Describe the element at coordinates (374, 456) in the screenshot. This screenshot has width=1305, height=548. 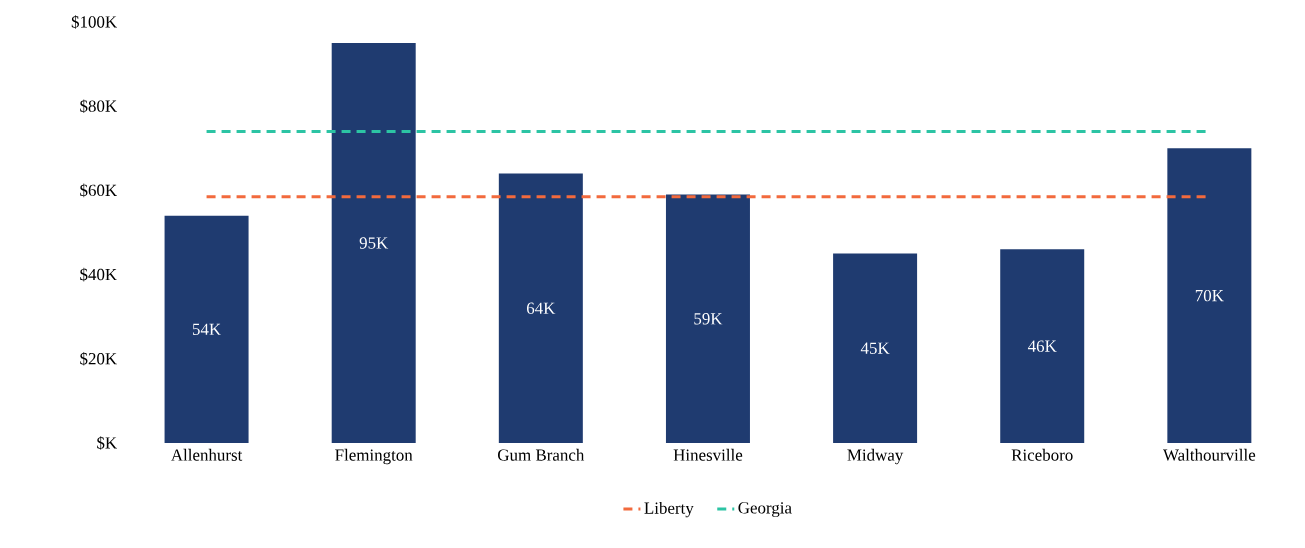
I see `x-tick-label: Flemington` at that location.